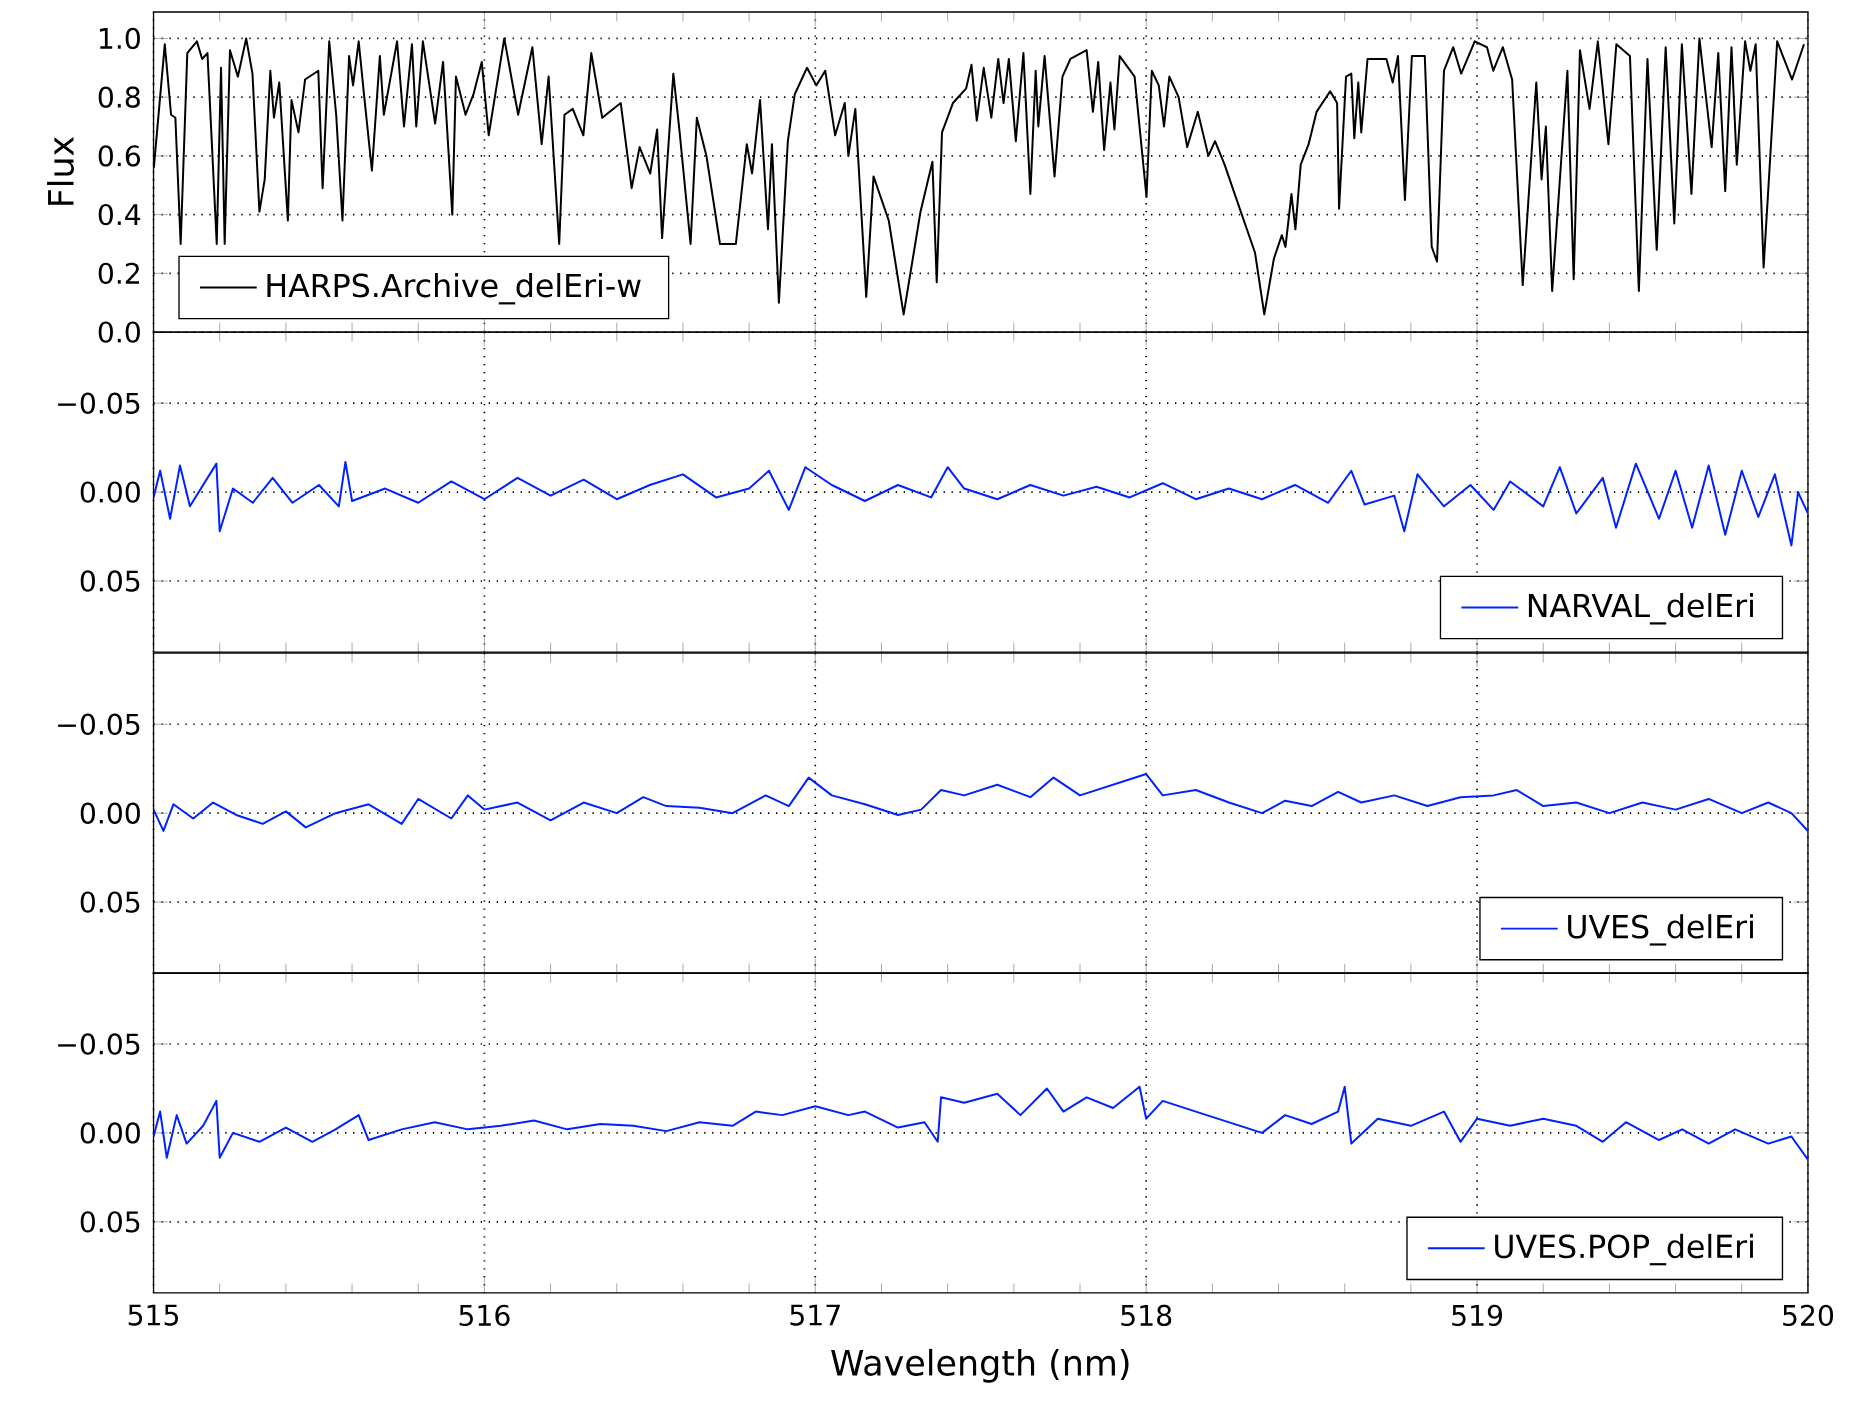 The width and height of the screenshot is (1869, 1405). What do you see at coordinates (484, 1315) in the screenshot?
I see `x-tick-label: 516` at bounding box center [484, 1315].